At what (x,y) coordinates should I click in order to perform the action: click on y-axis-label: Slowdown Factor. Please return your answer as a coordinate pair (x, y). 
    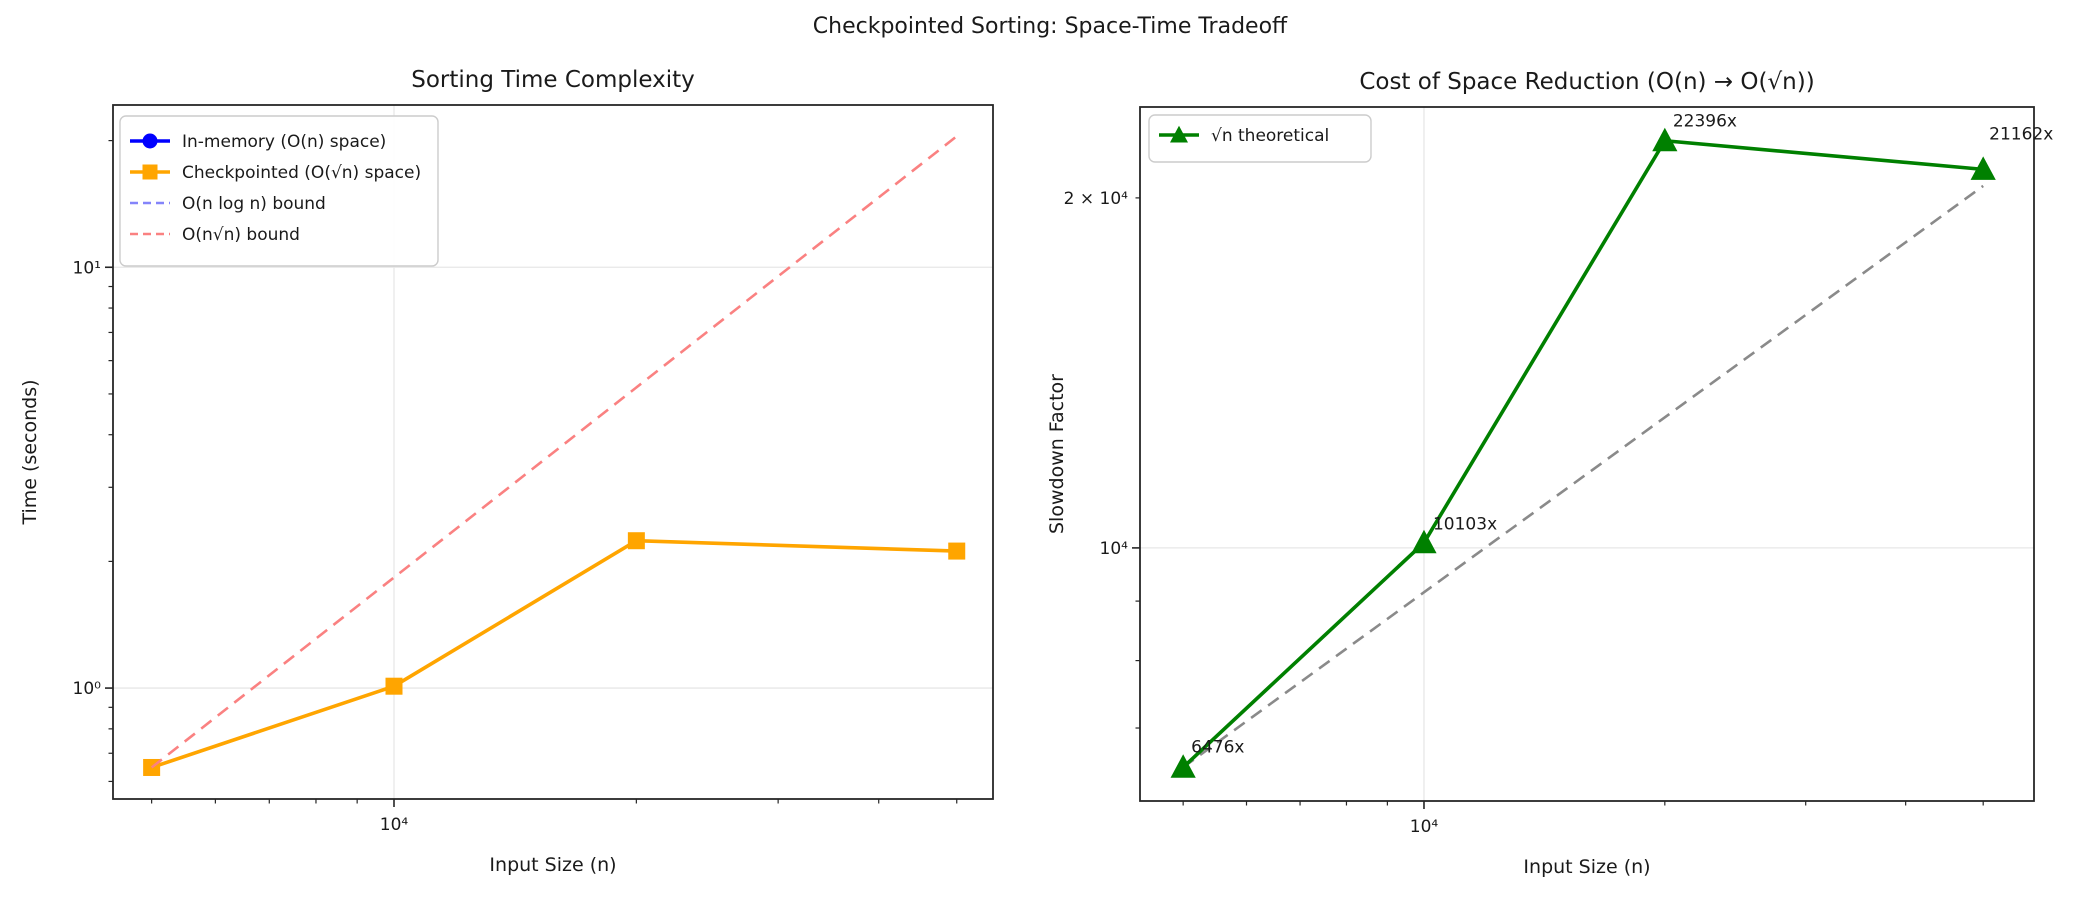
    Looking at the image, I should click on (1057, 454).